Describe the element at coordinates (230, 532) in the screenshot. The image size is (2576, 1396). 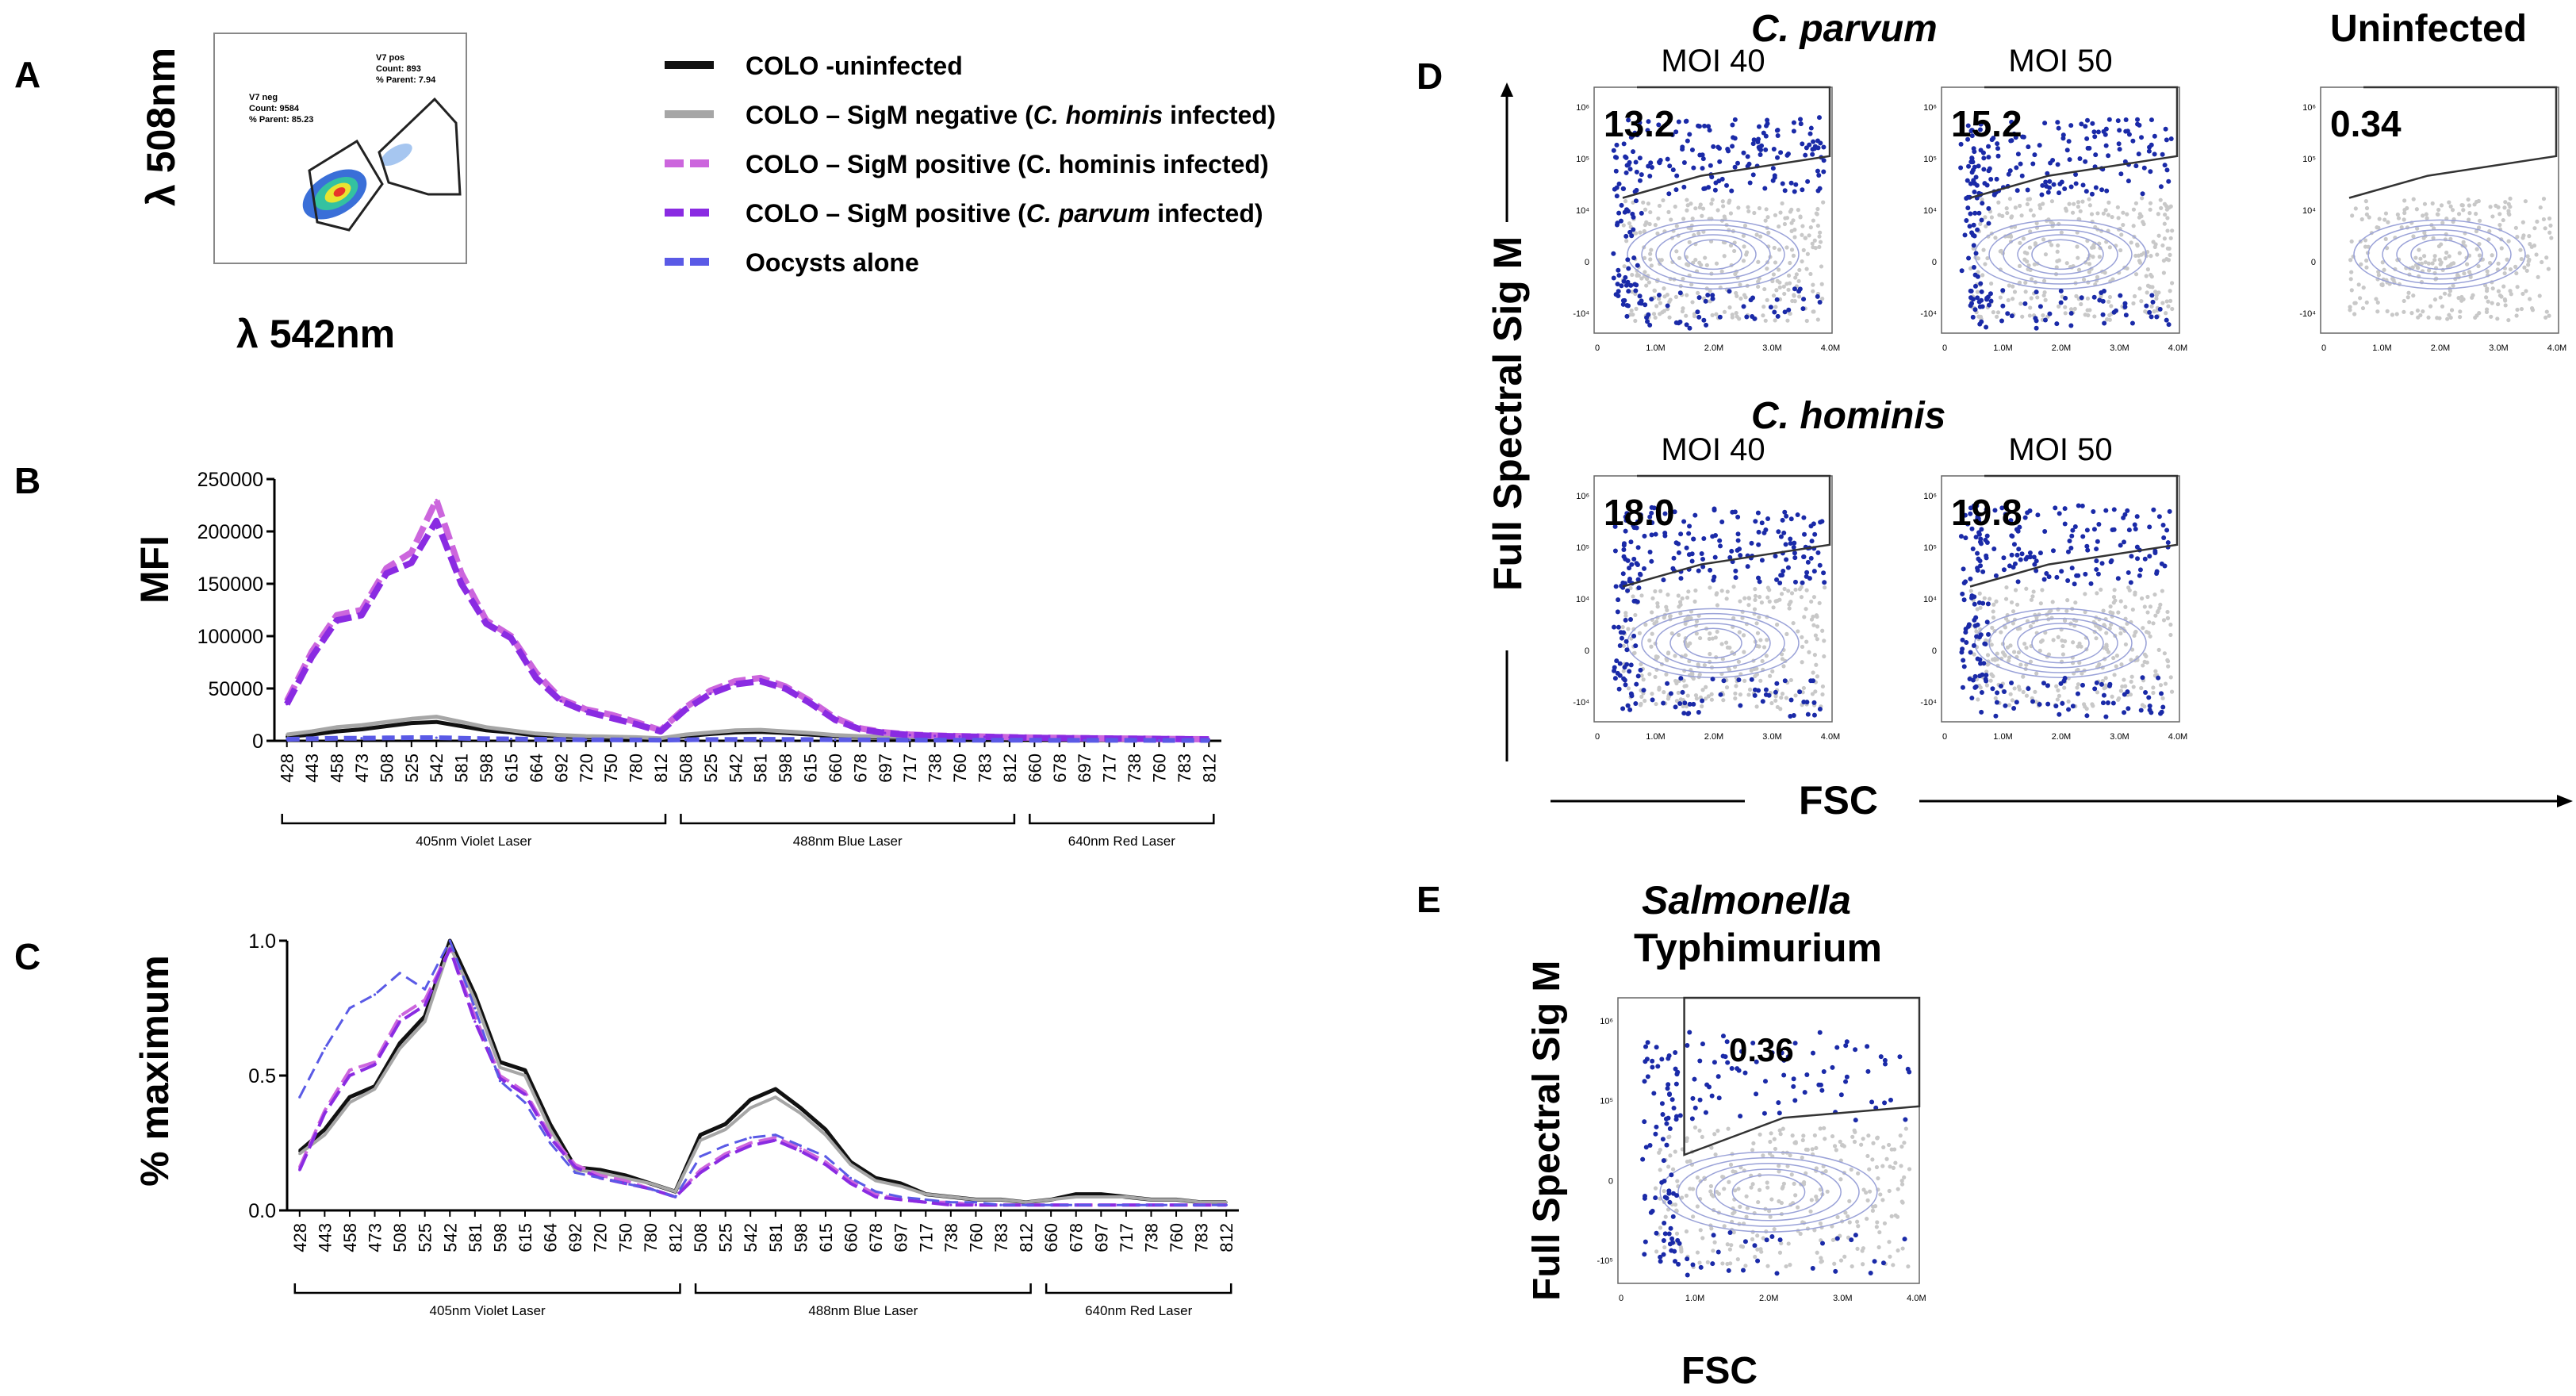
I see `chart-b-y-tick-label: 200000` at that location.